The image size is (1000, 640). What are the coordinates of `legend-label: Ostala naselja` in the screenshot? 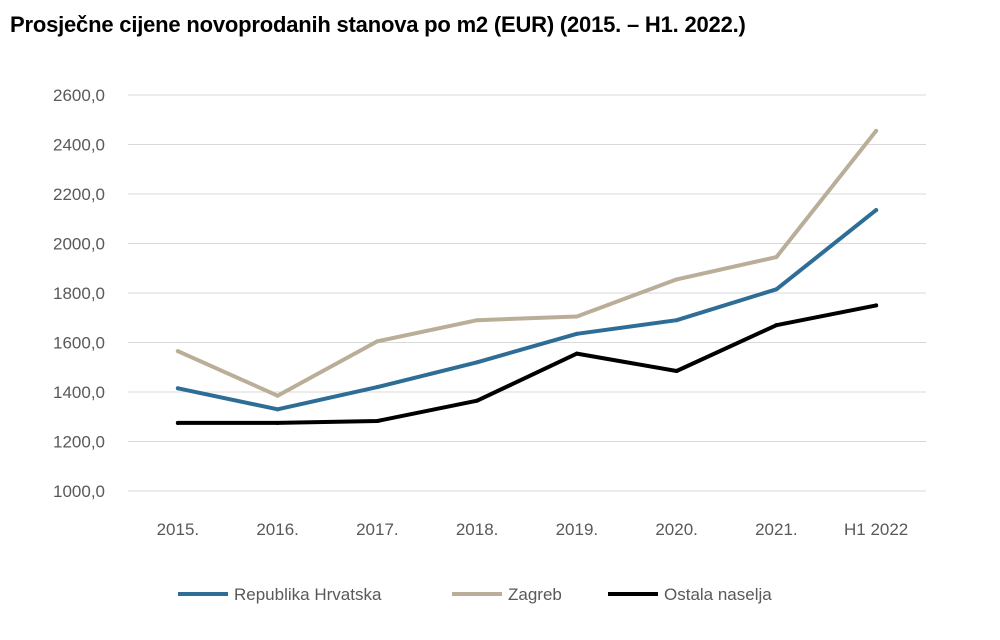 It's located at (718, 594).